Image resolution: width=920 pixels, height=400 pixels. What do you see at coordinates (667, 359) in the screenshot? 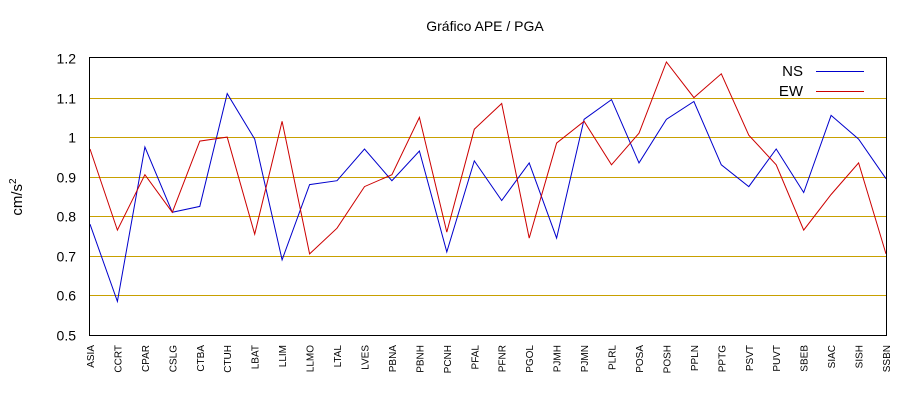
I see `x-tick-label: POSH` at bounding box center [667, 359].